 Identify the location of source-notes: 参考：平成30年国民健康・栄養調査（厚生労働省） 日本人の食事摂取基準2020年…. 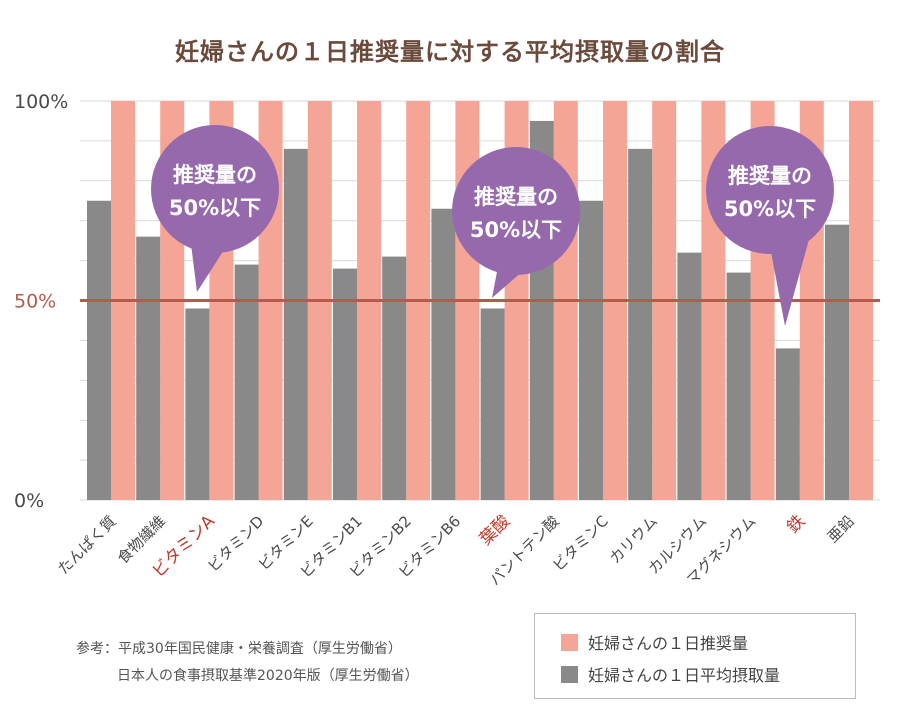
(247, 663).